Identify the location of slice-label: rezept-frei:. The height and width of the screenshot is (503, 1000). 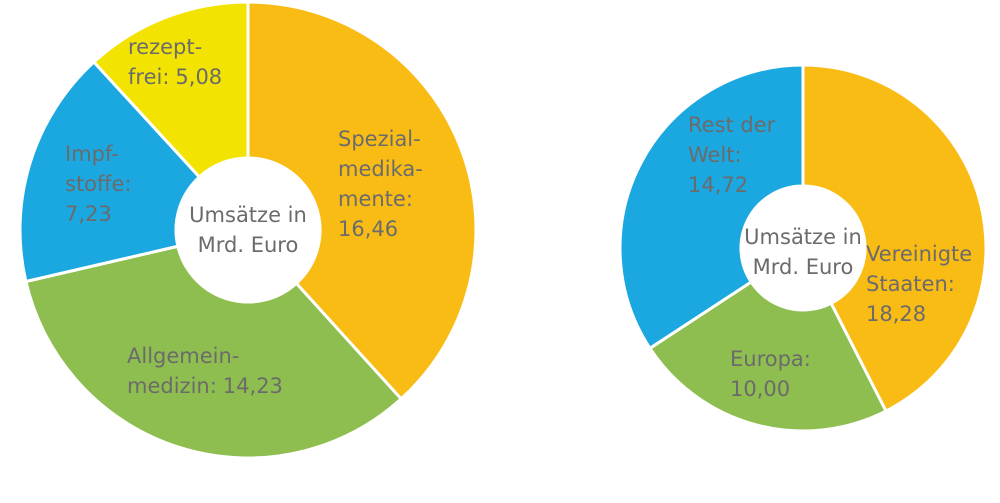
(165, 62).